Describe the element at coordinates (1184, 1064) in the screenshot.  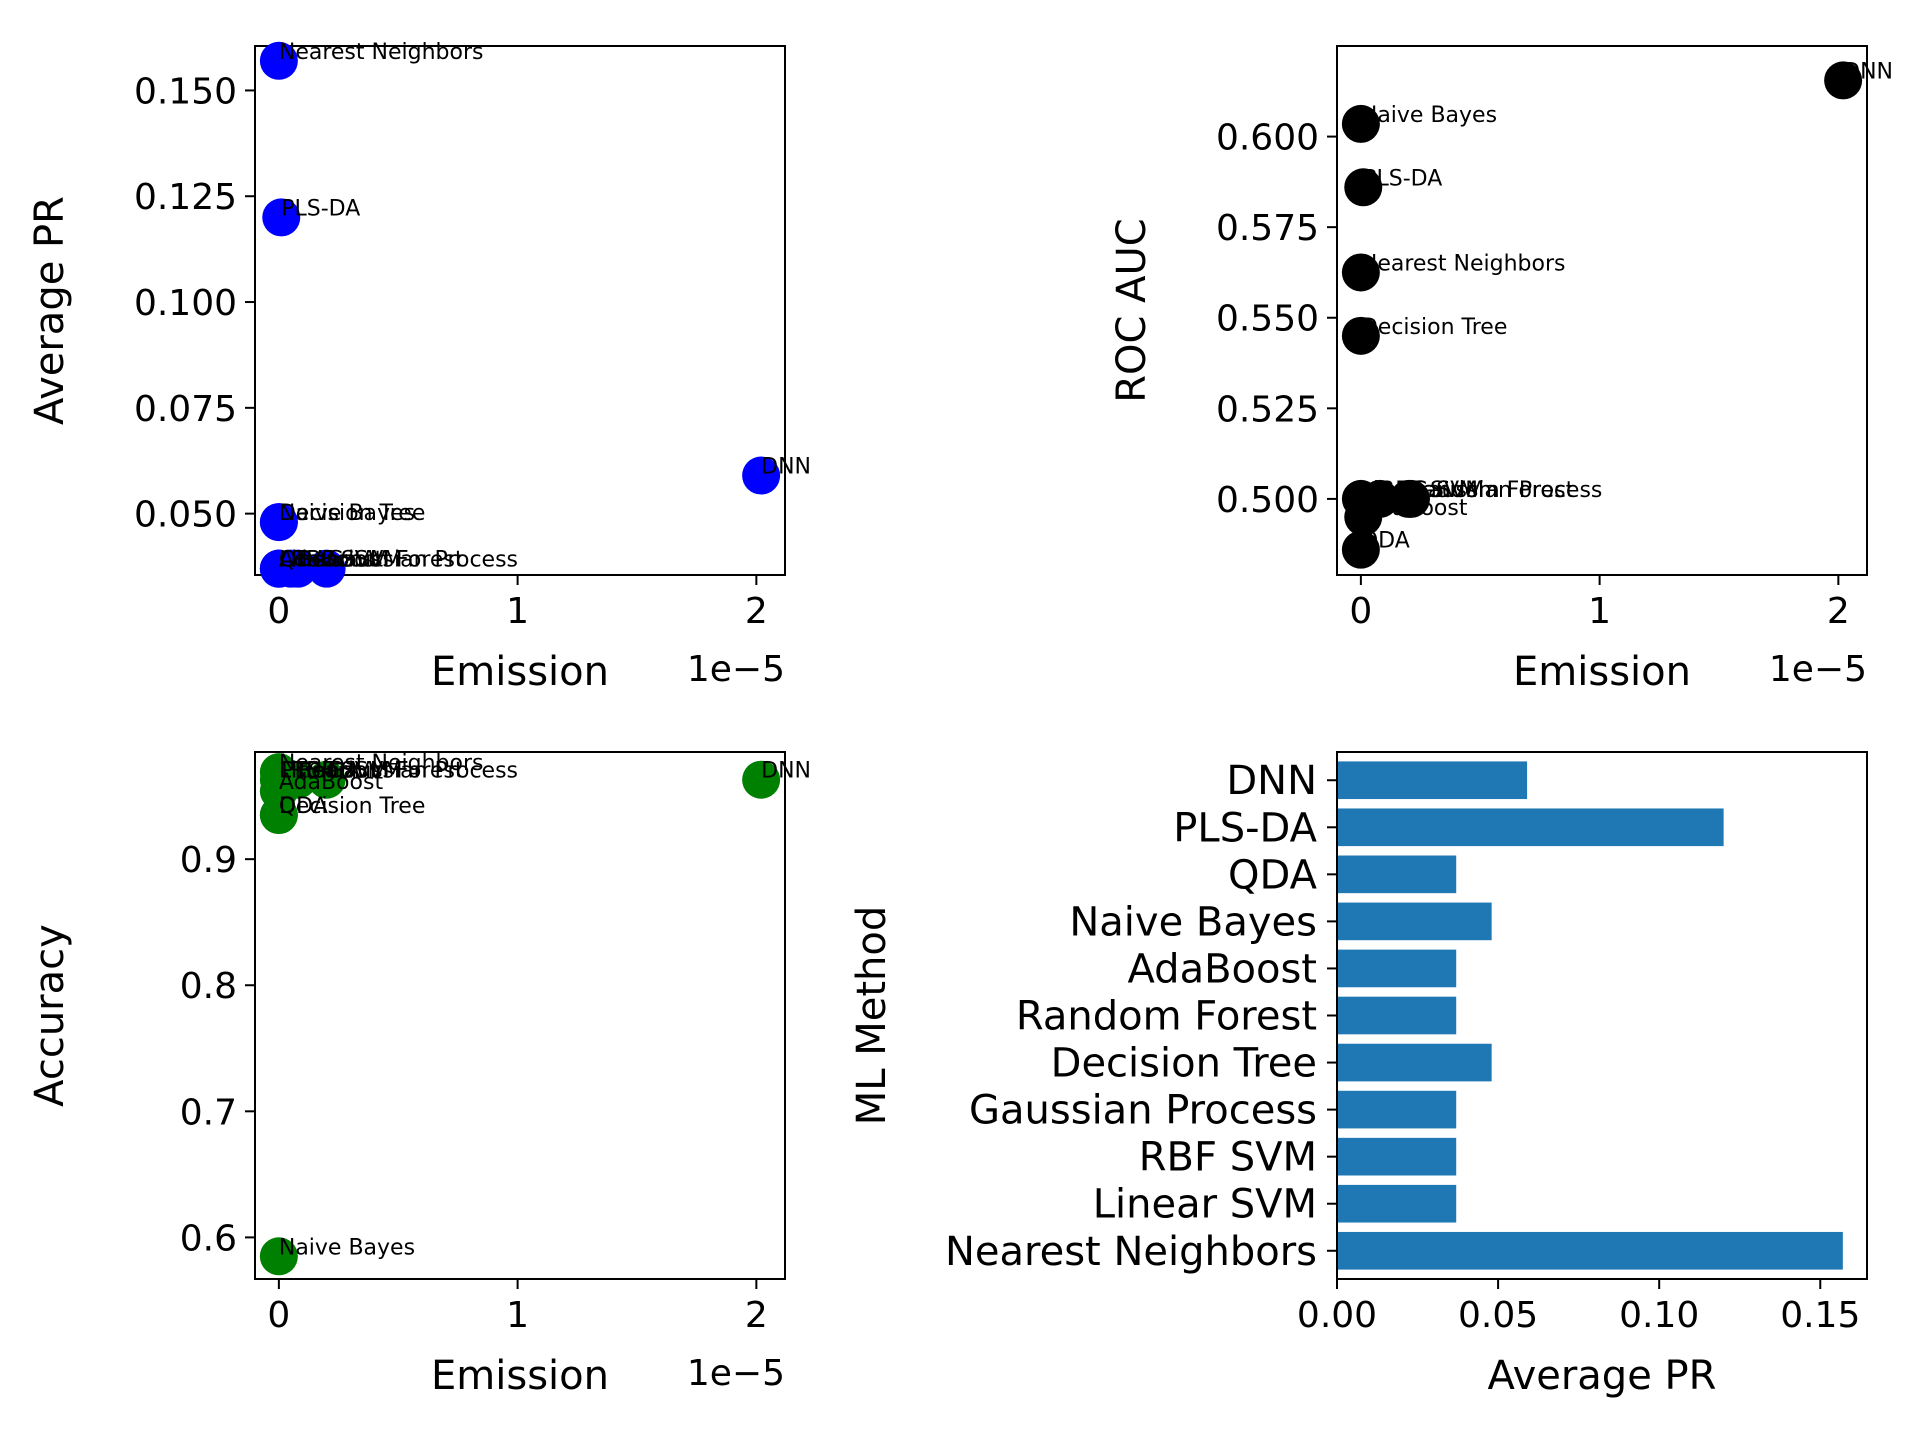
I see `category-label-decision-tree: Decision Tree` at that location.